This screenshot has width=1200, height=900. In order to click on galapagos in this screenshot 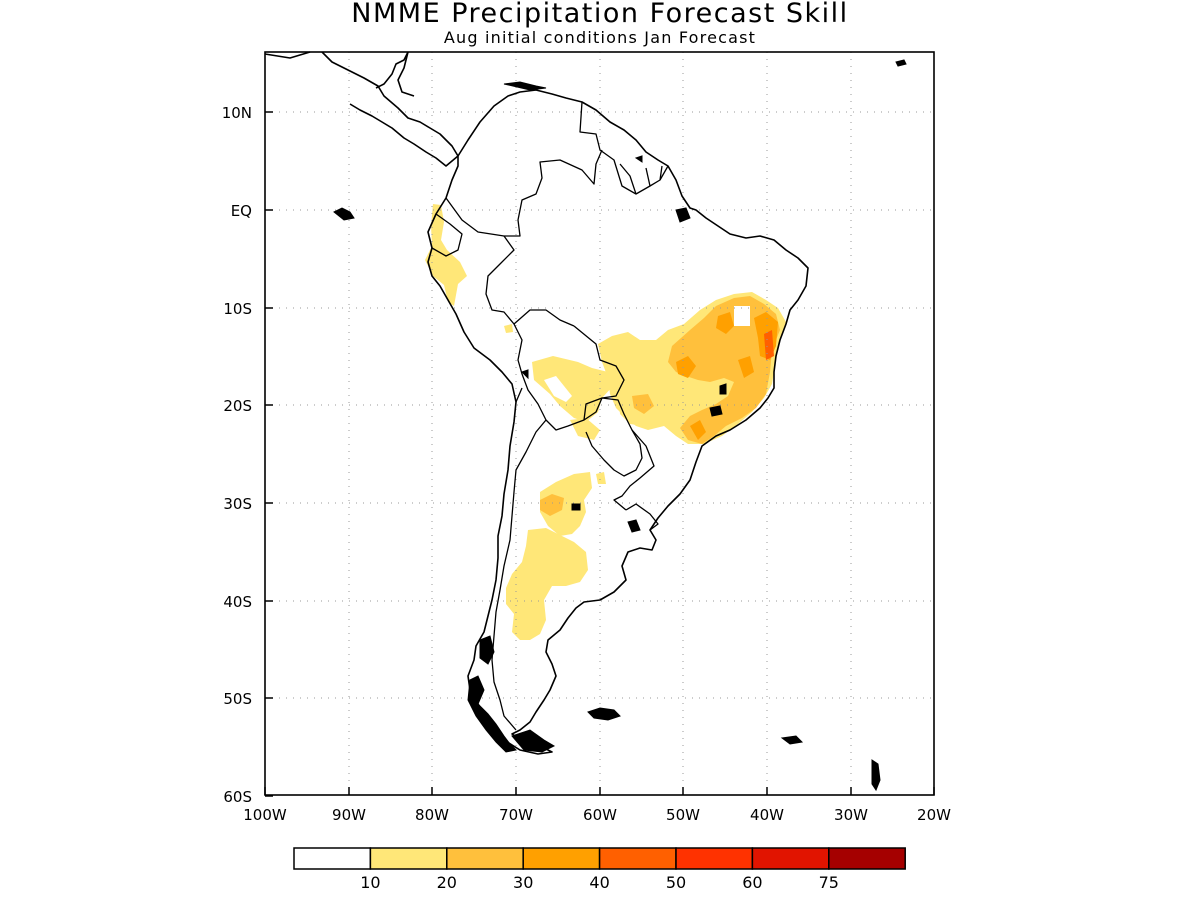, I will do `click(344, 214)`.